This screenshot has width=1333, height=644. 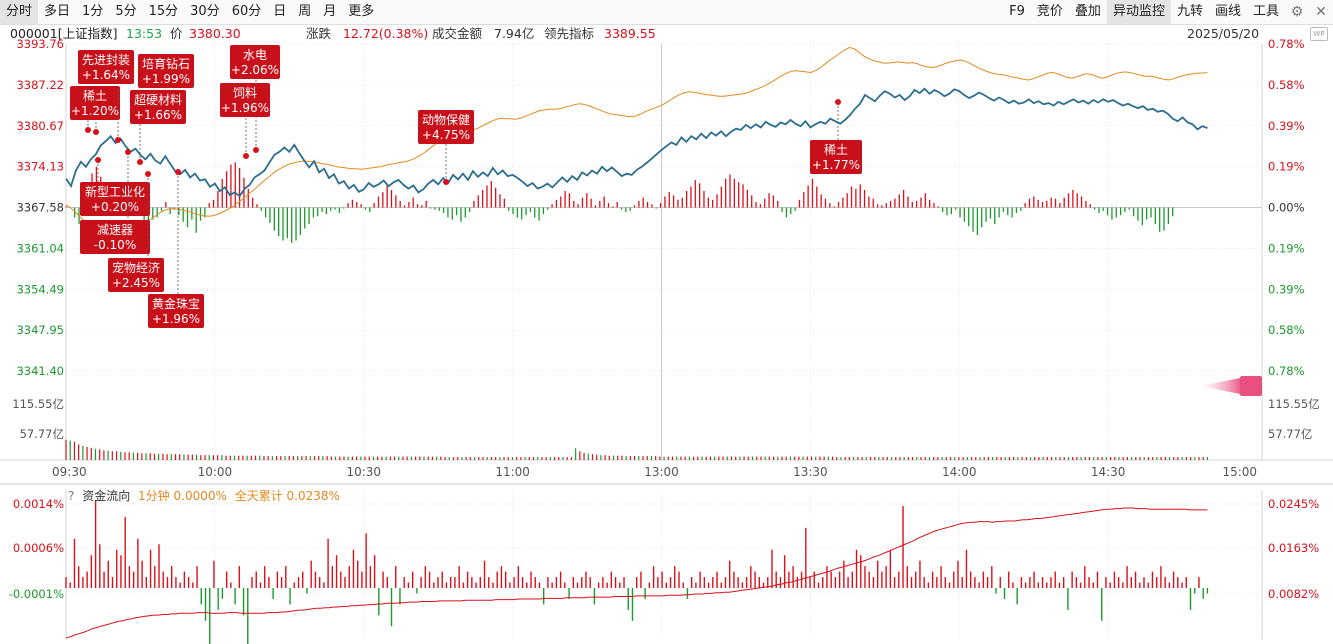 I want to click on change-label: 涨跌, so click(x=319, y=33).